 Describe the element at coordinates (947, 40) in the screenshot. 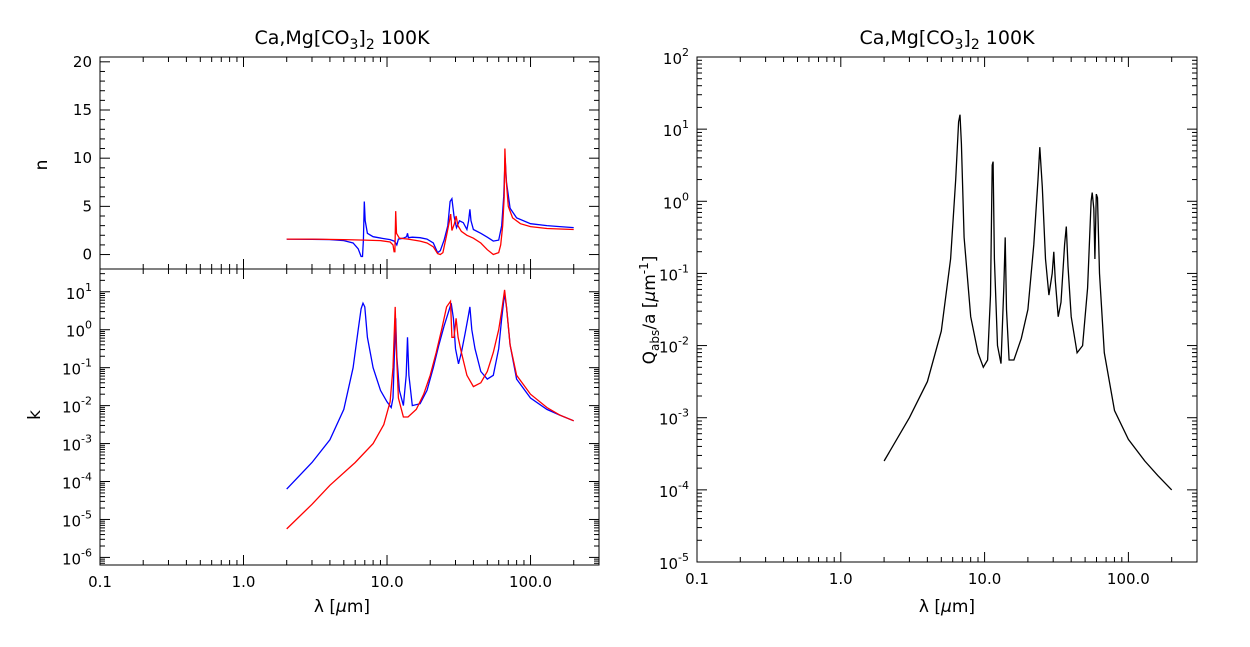

I see `right-chart-title: Ca,Mg[CO3]2 100K` at that location.